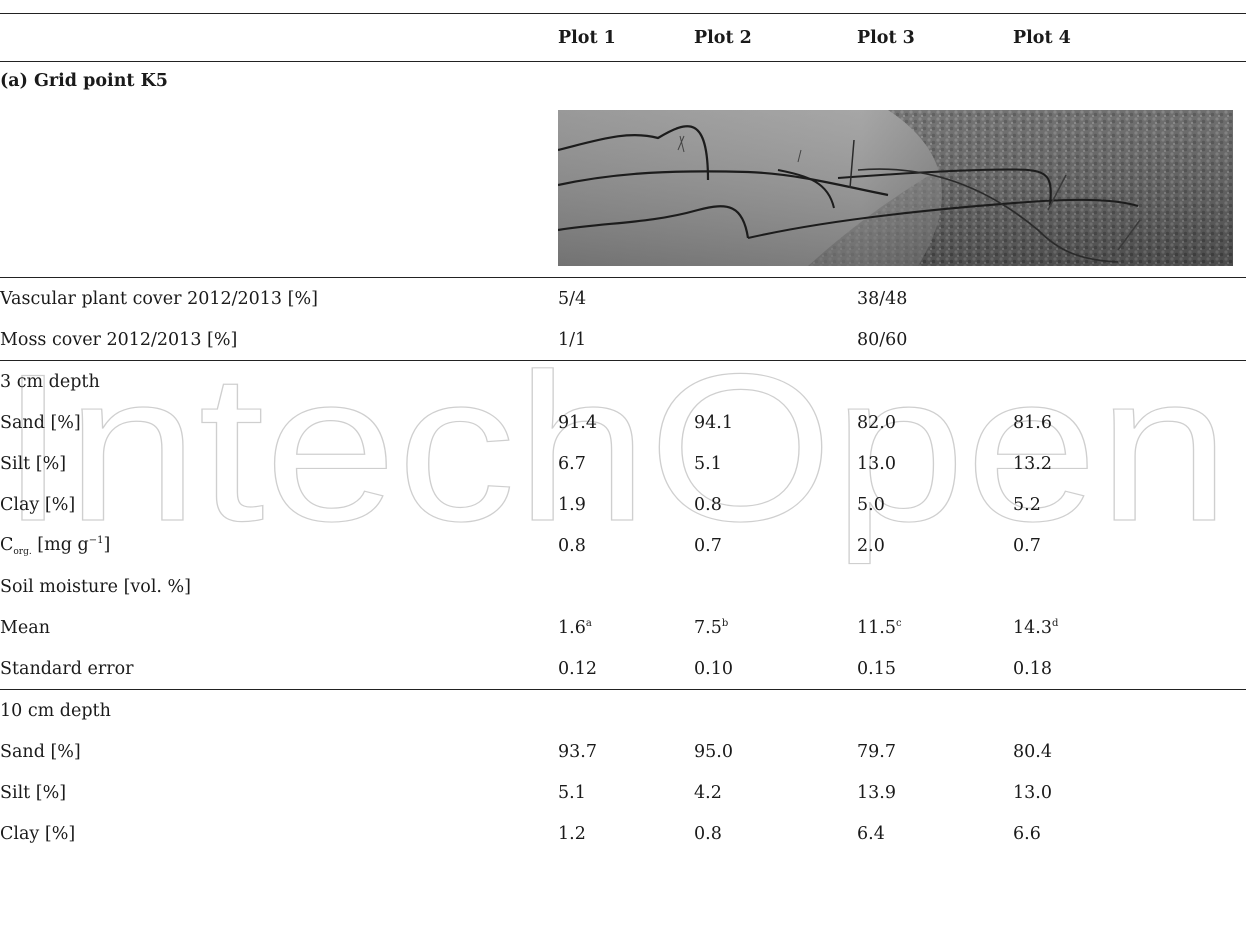 This screenshot has height=942, width=1246. What do you see at coordinates (84, 81) in the screenshot?
I see `section-title: (a) Grid point K5` at bounding box center [84, 81].